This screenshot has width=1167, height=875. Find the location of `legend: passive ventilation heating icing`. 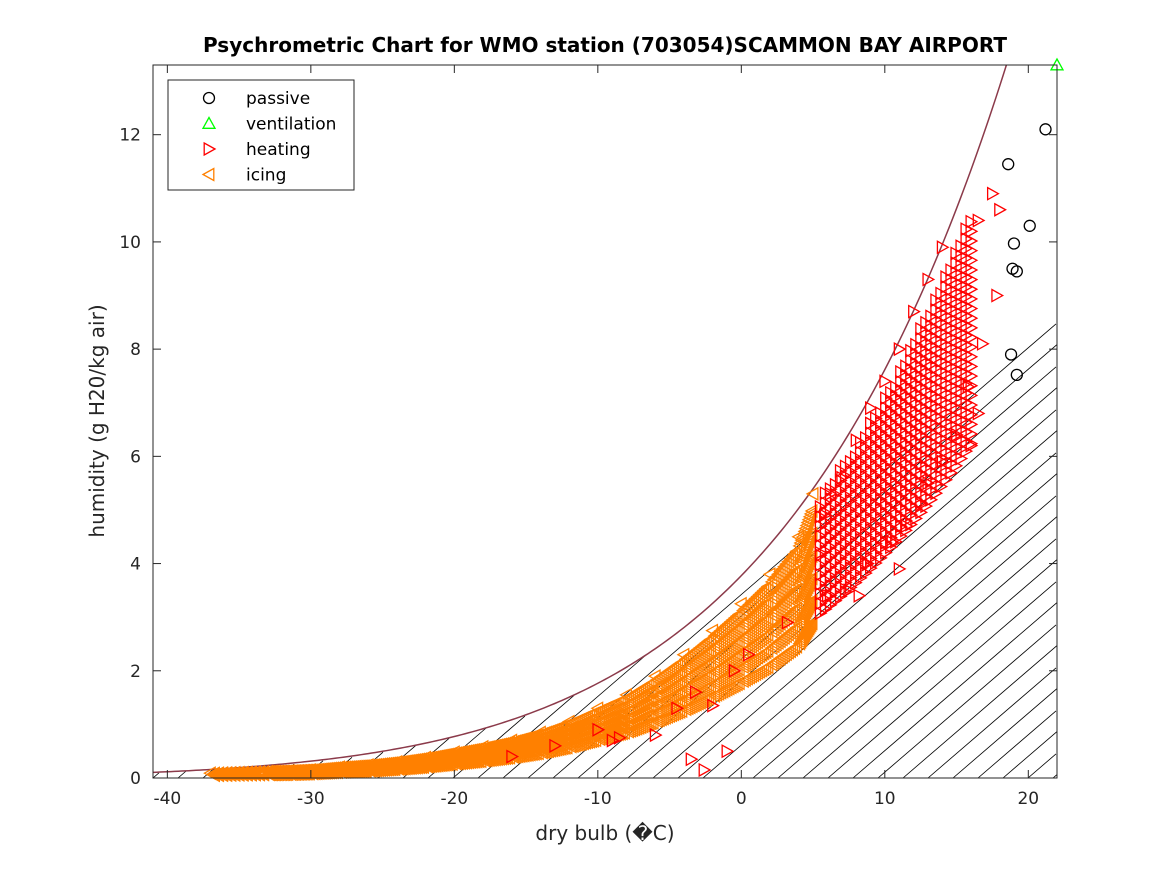

legend: passive ventilation heating icing is located at coordinates (261, 135).